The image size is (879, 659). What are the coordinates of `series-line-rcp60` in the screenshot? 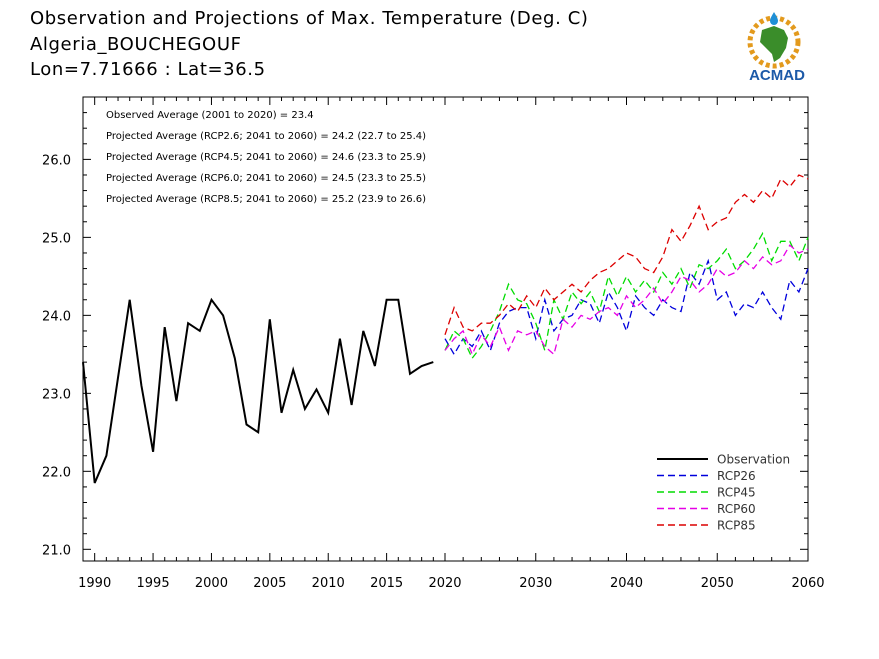 It's located at (626, 300).